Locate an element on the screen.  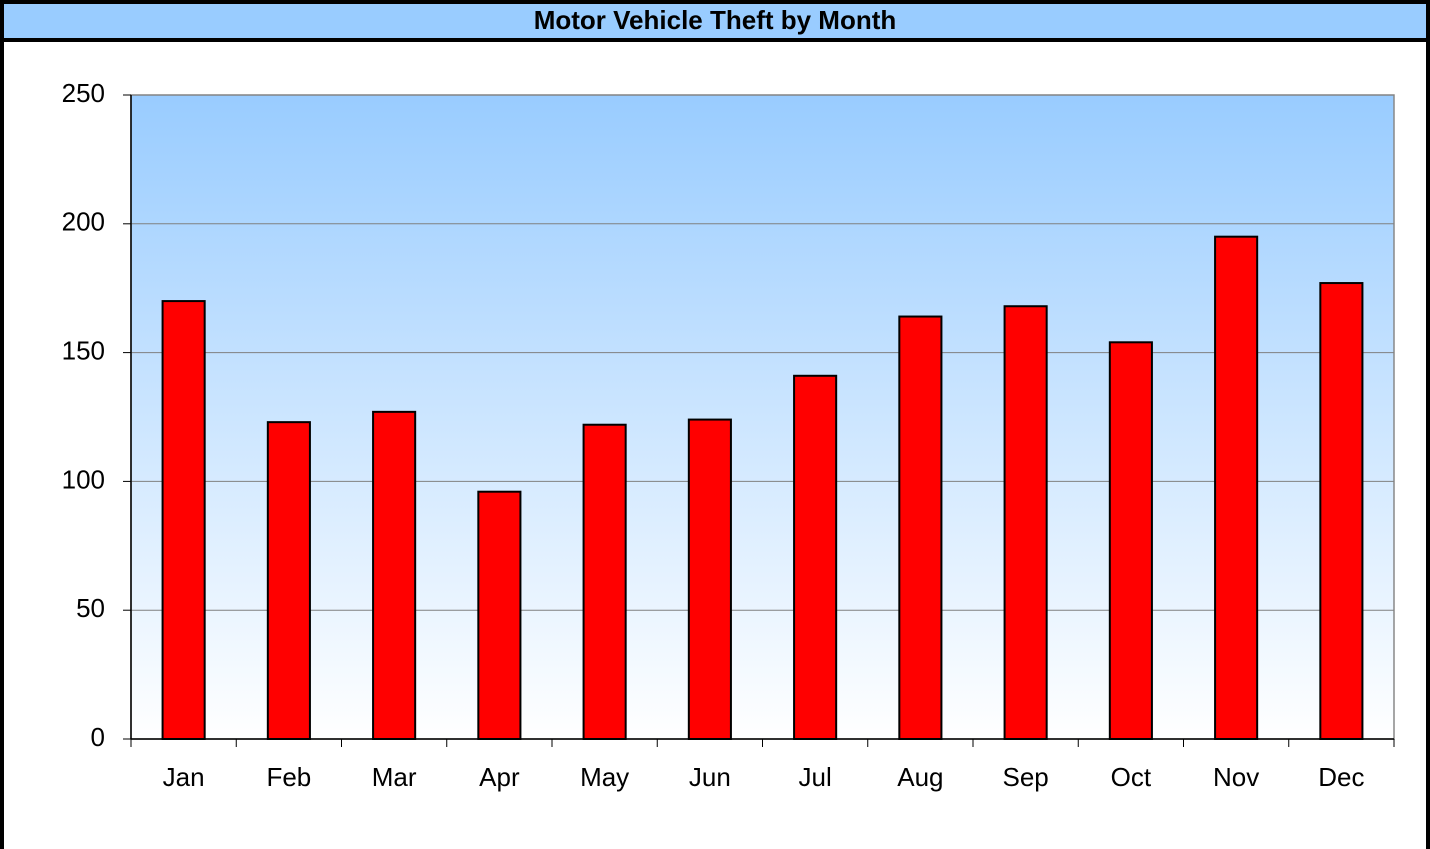
title-bar is located at coordinates (715, 21).